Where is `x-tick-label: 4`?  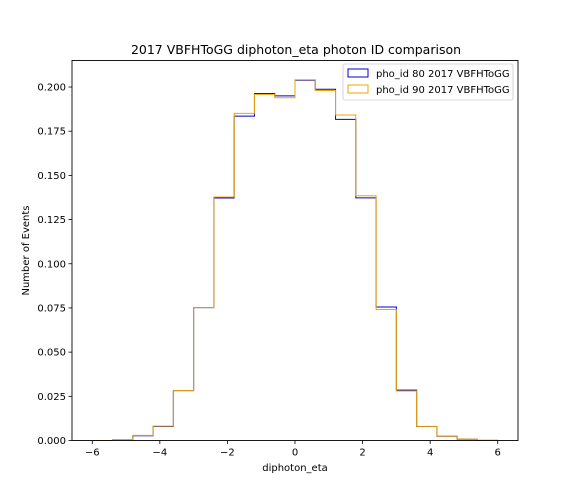 x-tick-label: 4 is located at coordinates (430, 453).